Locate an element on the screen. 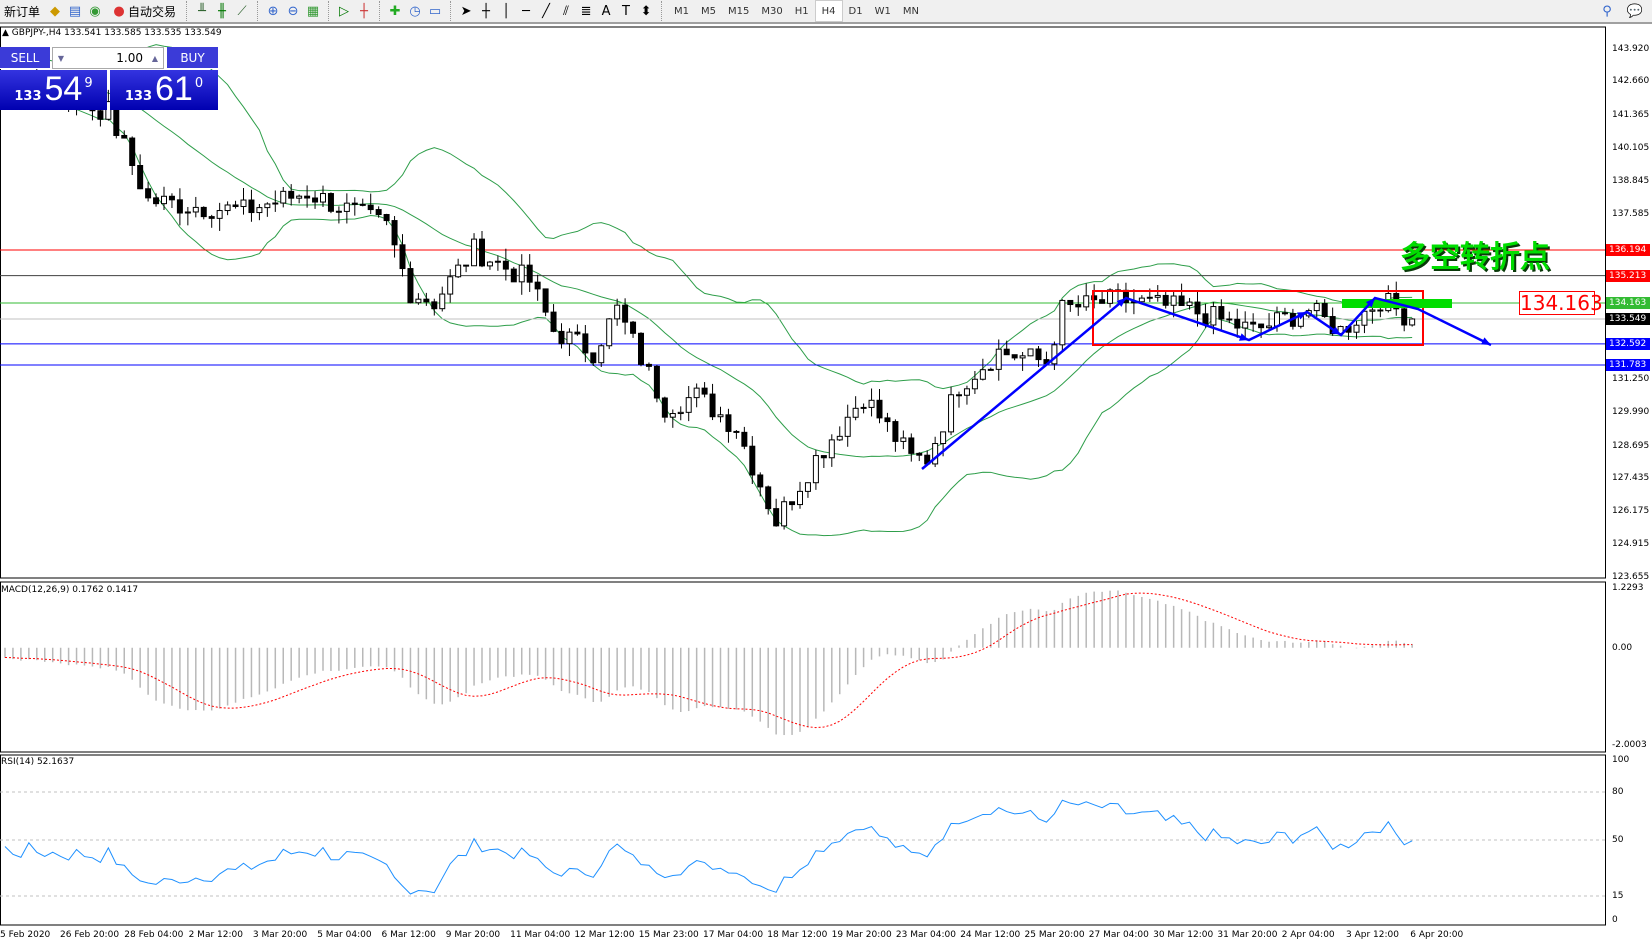 The height and width of the screenshot is (946, 1652). market-watch-icon: ◆ is located at coordinates (55, 11).